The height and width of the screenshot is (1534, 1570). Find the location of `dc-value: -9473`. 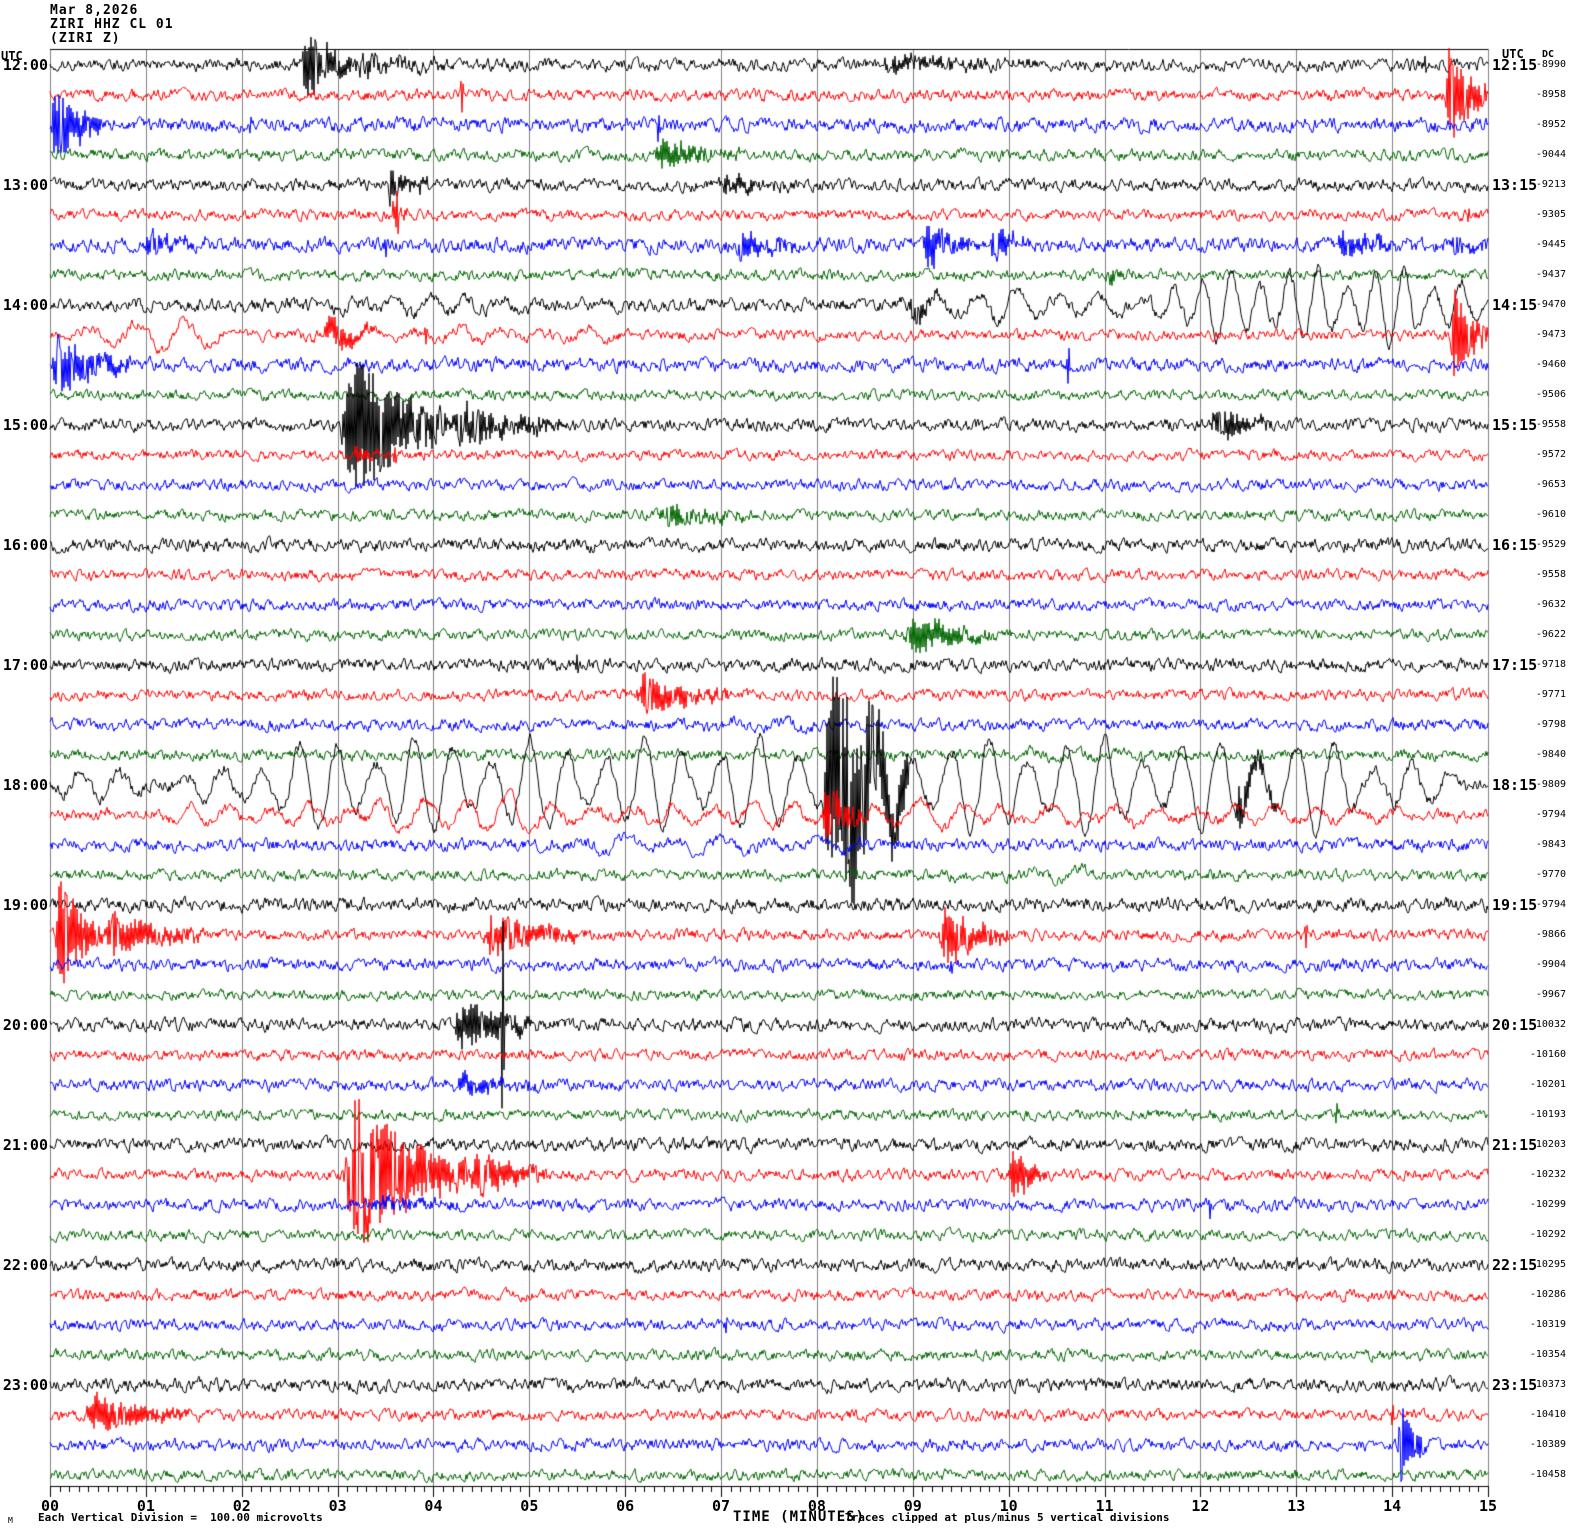

dc-value: -9473 is located at coordinates (1550, 334).